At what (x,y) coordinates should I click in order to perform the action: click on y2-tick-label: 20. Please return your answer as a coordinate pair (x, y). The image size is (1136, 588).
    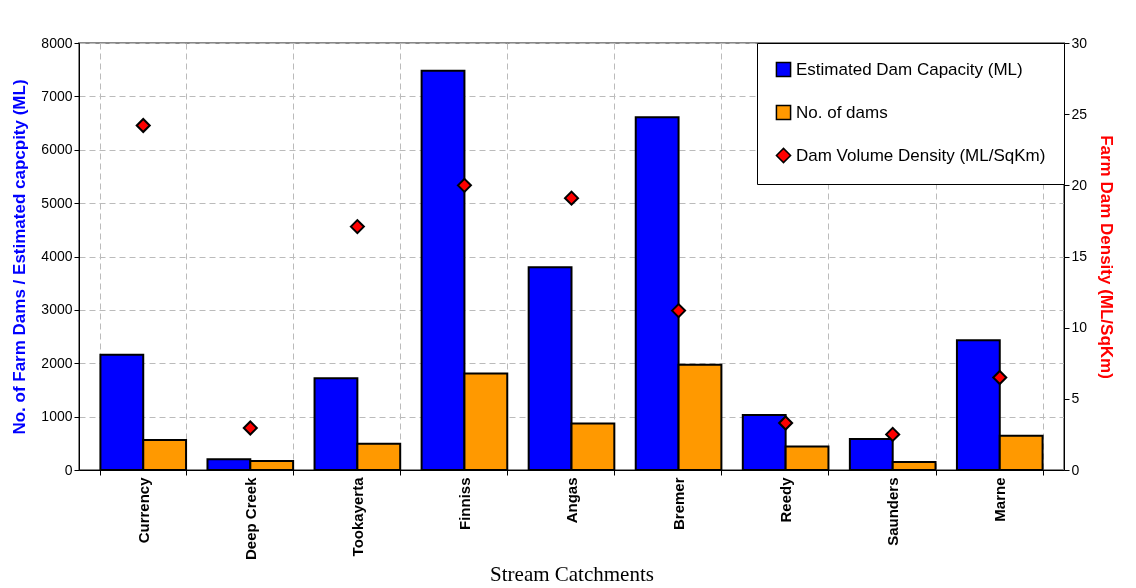
    Looking at the image, I should click on (1079, 184).